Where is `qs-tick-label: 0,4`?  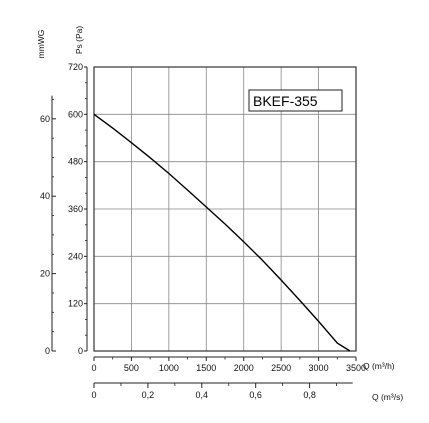
qs-tick-label: 0,4 is located at coordinates (202, 395).